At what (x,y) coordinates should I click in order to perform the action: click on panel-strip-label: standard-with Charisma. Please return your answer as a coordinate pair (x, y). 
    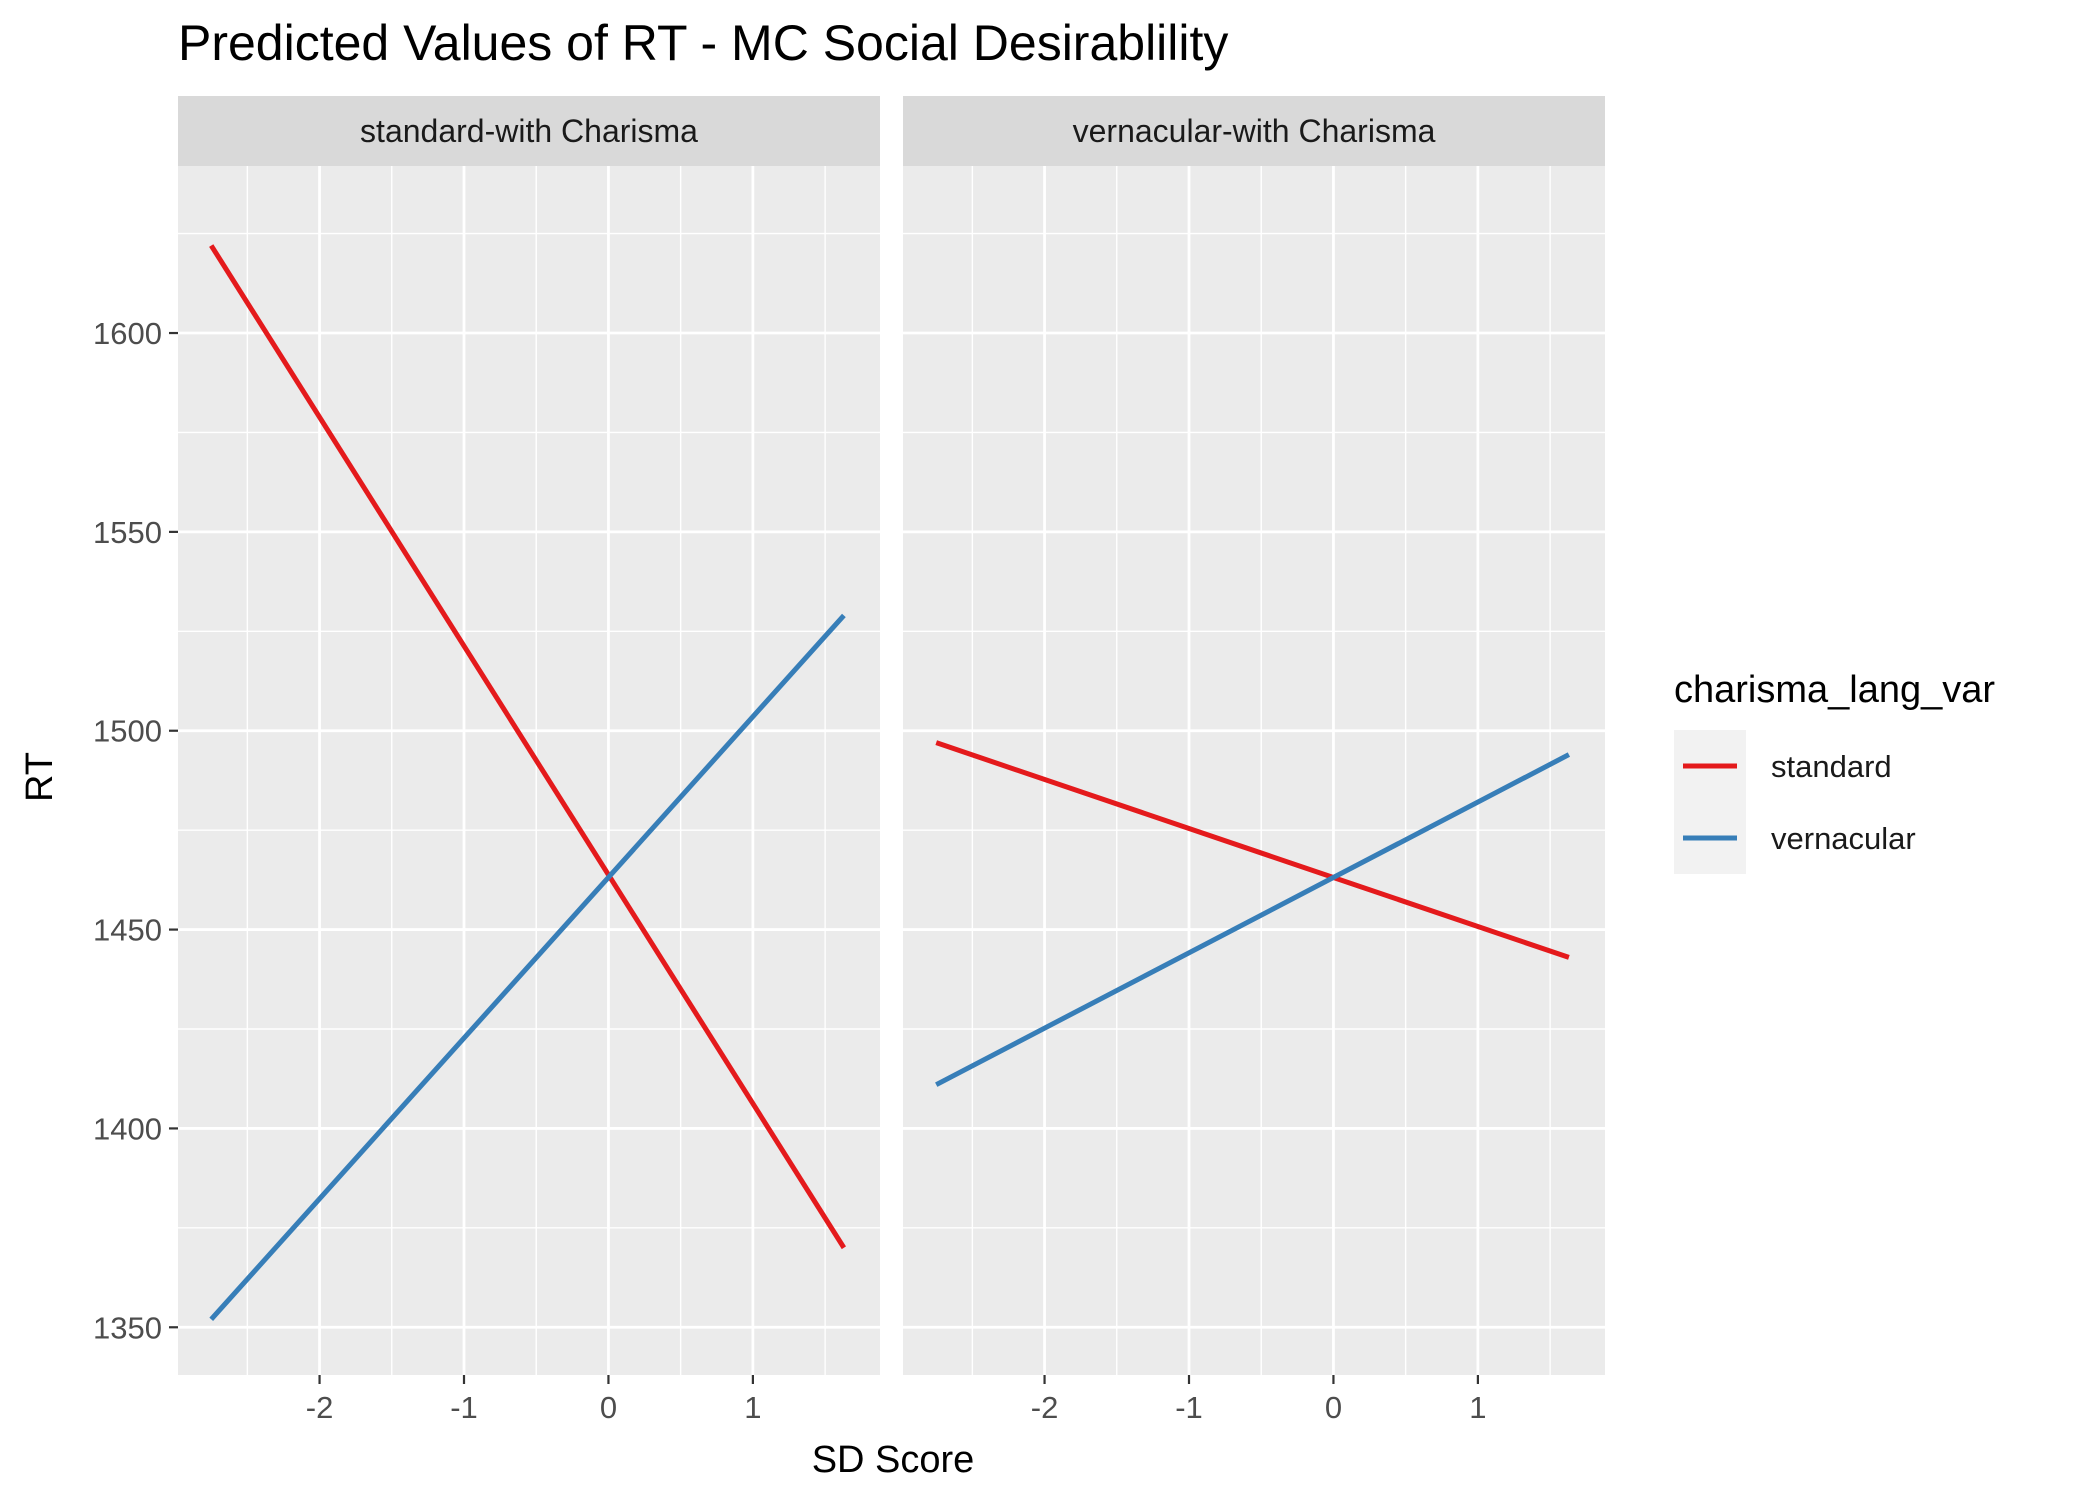
    Looking at the image, I should click on (529, 131).